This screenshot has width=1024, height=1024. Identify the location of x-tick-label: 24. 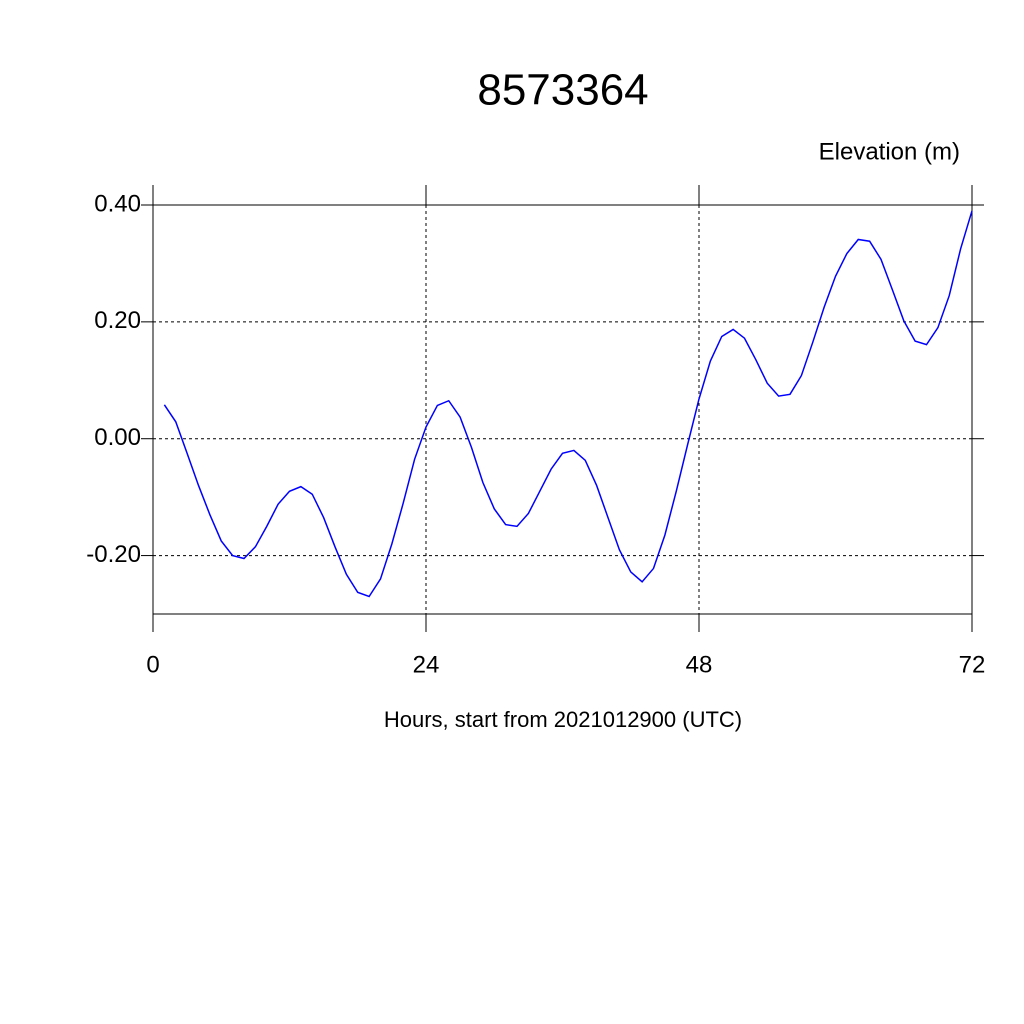
(426, 664).